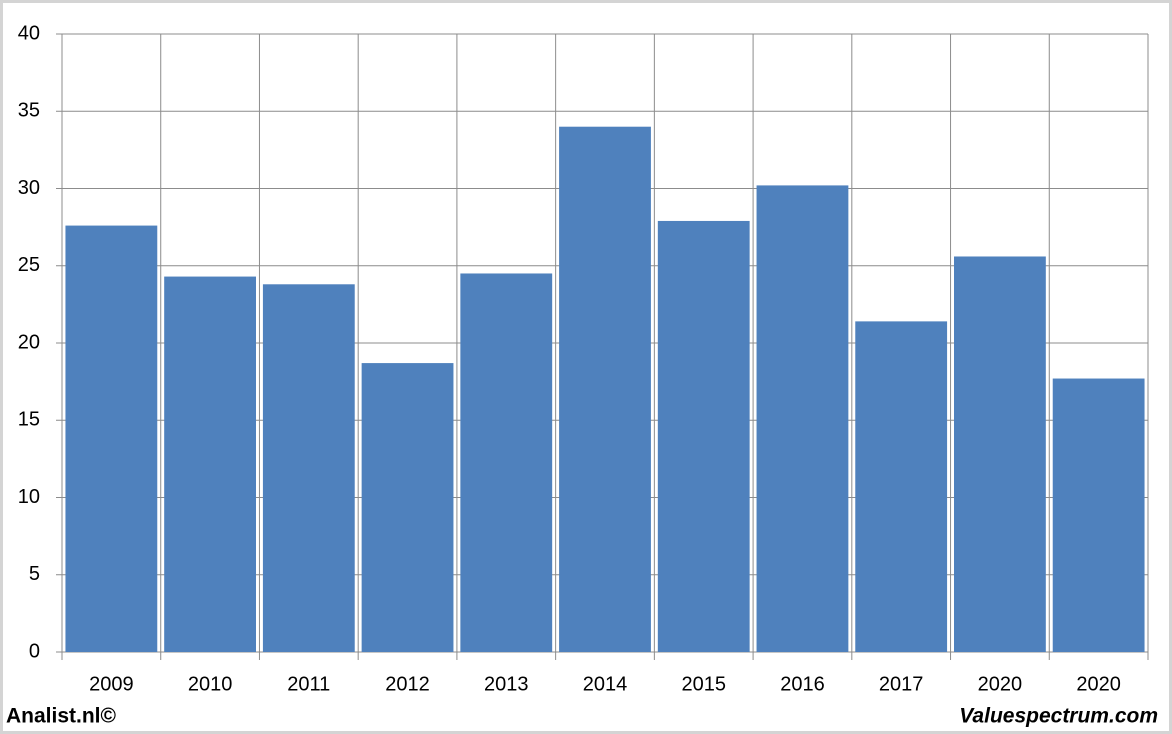  What do you see at coordinates (1058, 716) in the screenshot?
I see `footer-right: Valuespectrum.com` at bounding box center [1058, 716].